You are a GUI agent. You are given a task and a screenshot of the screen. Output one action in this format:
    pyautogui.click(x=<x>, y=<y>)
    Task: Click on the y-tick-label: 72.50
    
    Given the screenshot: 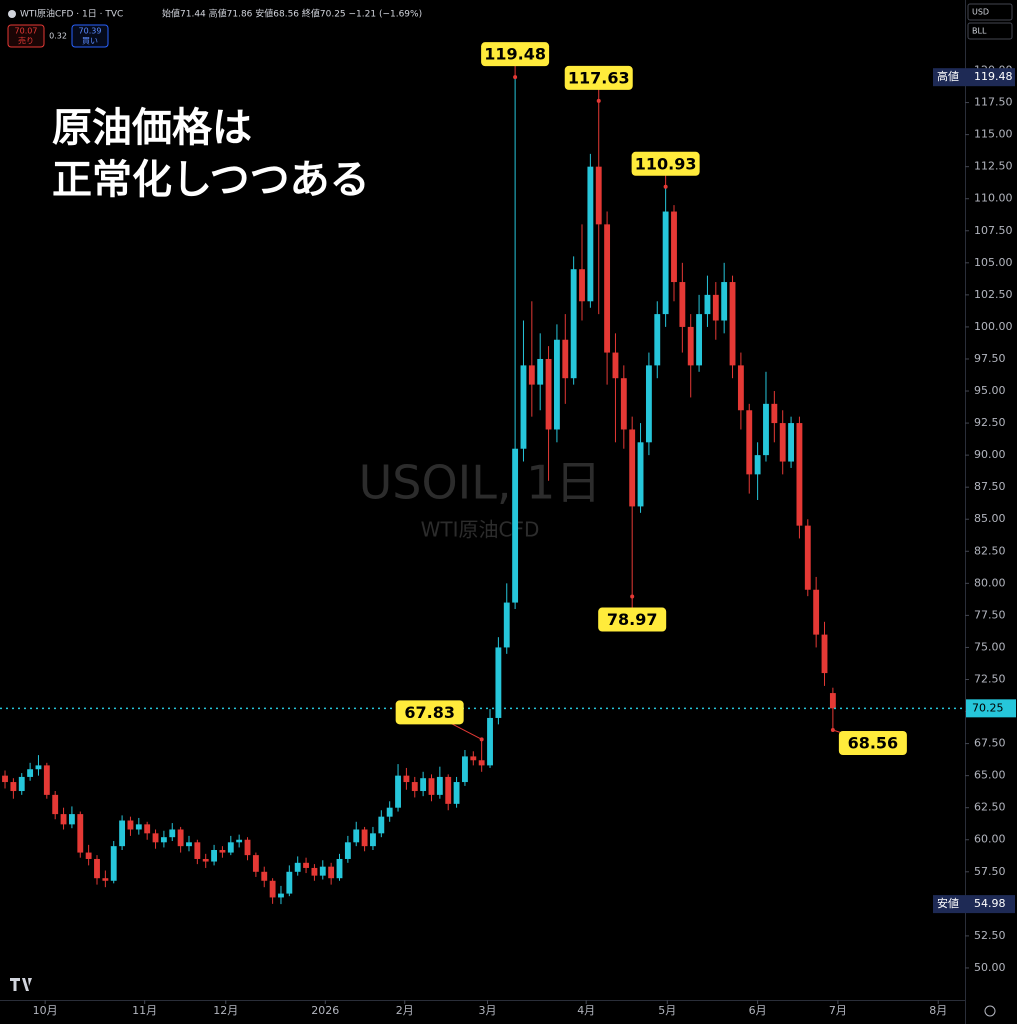 What is the action you would take?
    pyautogui.click(x=990, y=678)
    